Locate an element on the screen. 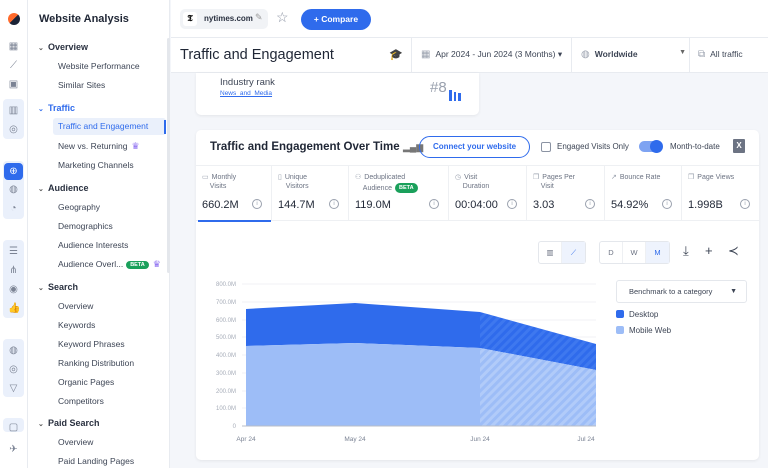 This screenshot has width=768, height=468. desktop-area-partial is located at coordinates (538, 341).